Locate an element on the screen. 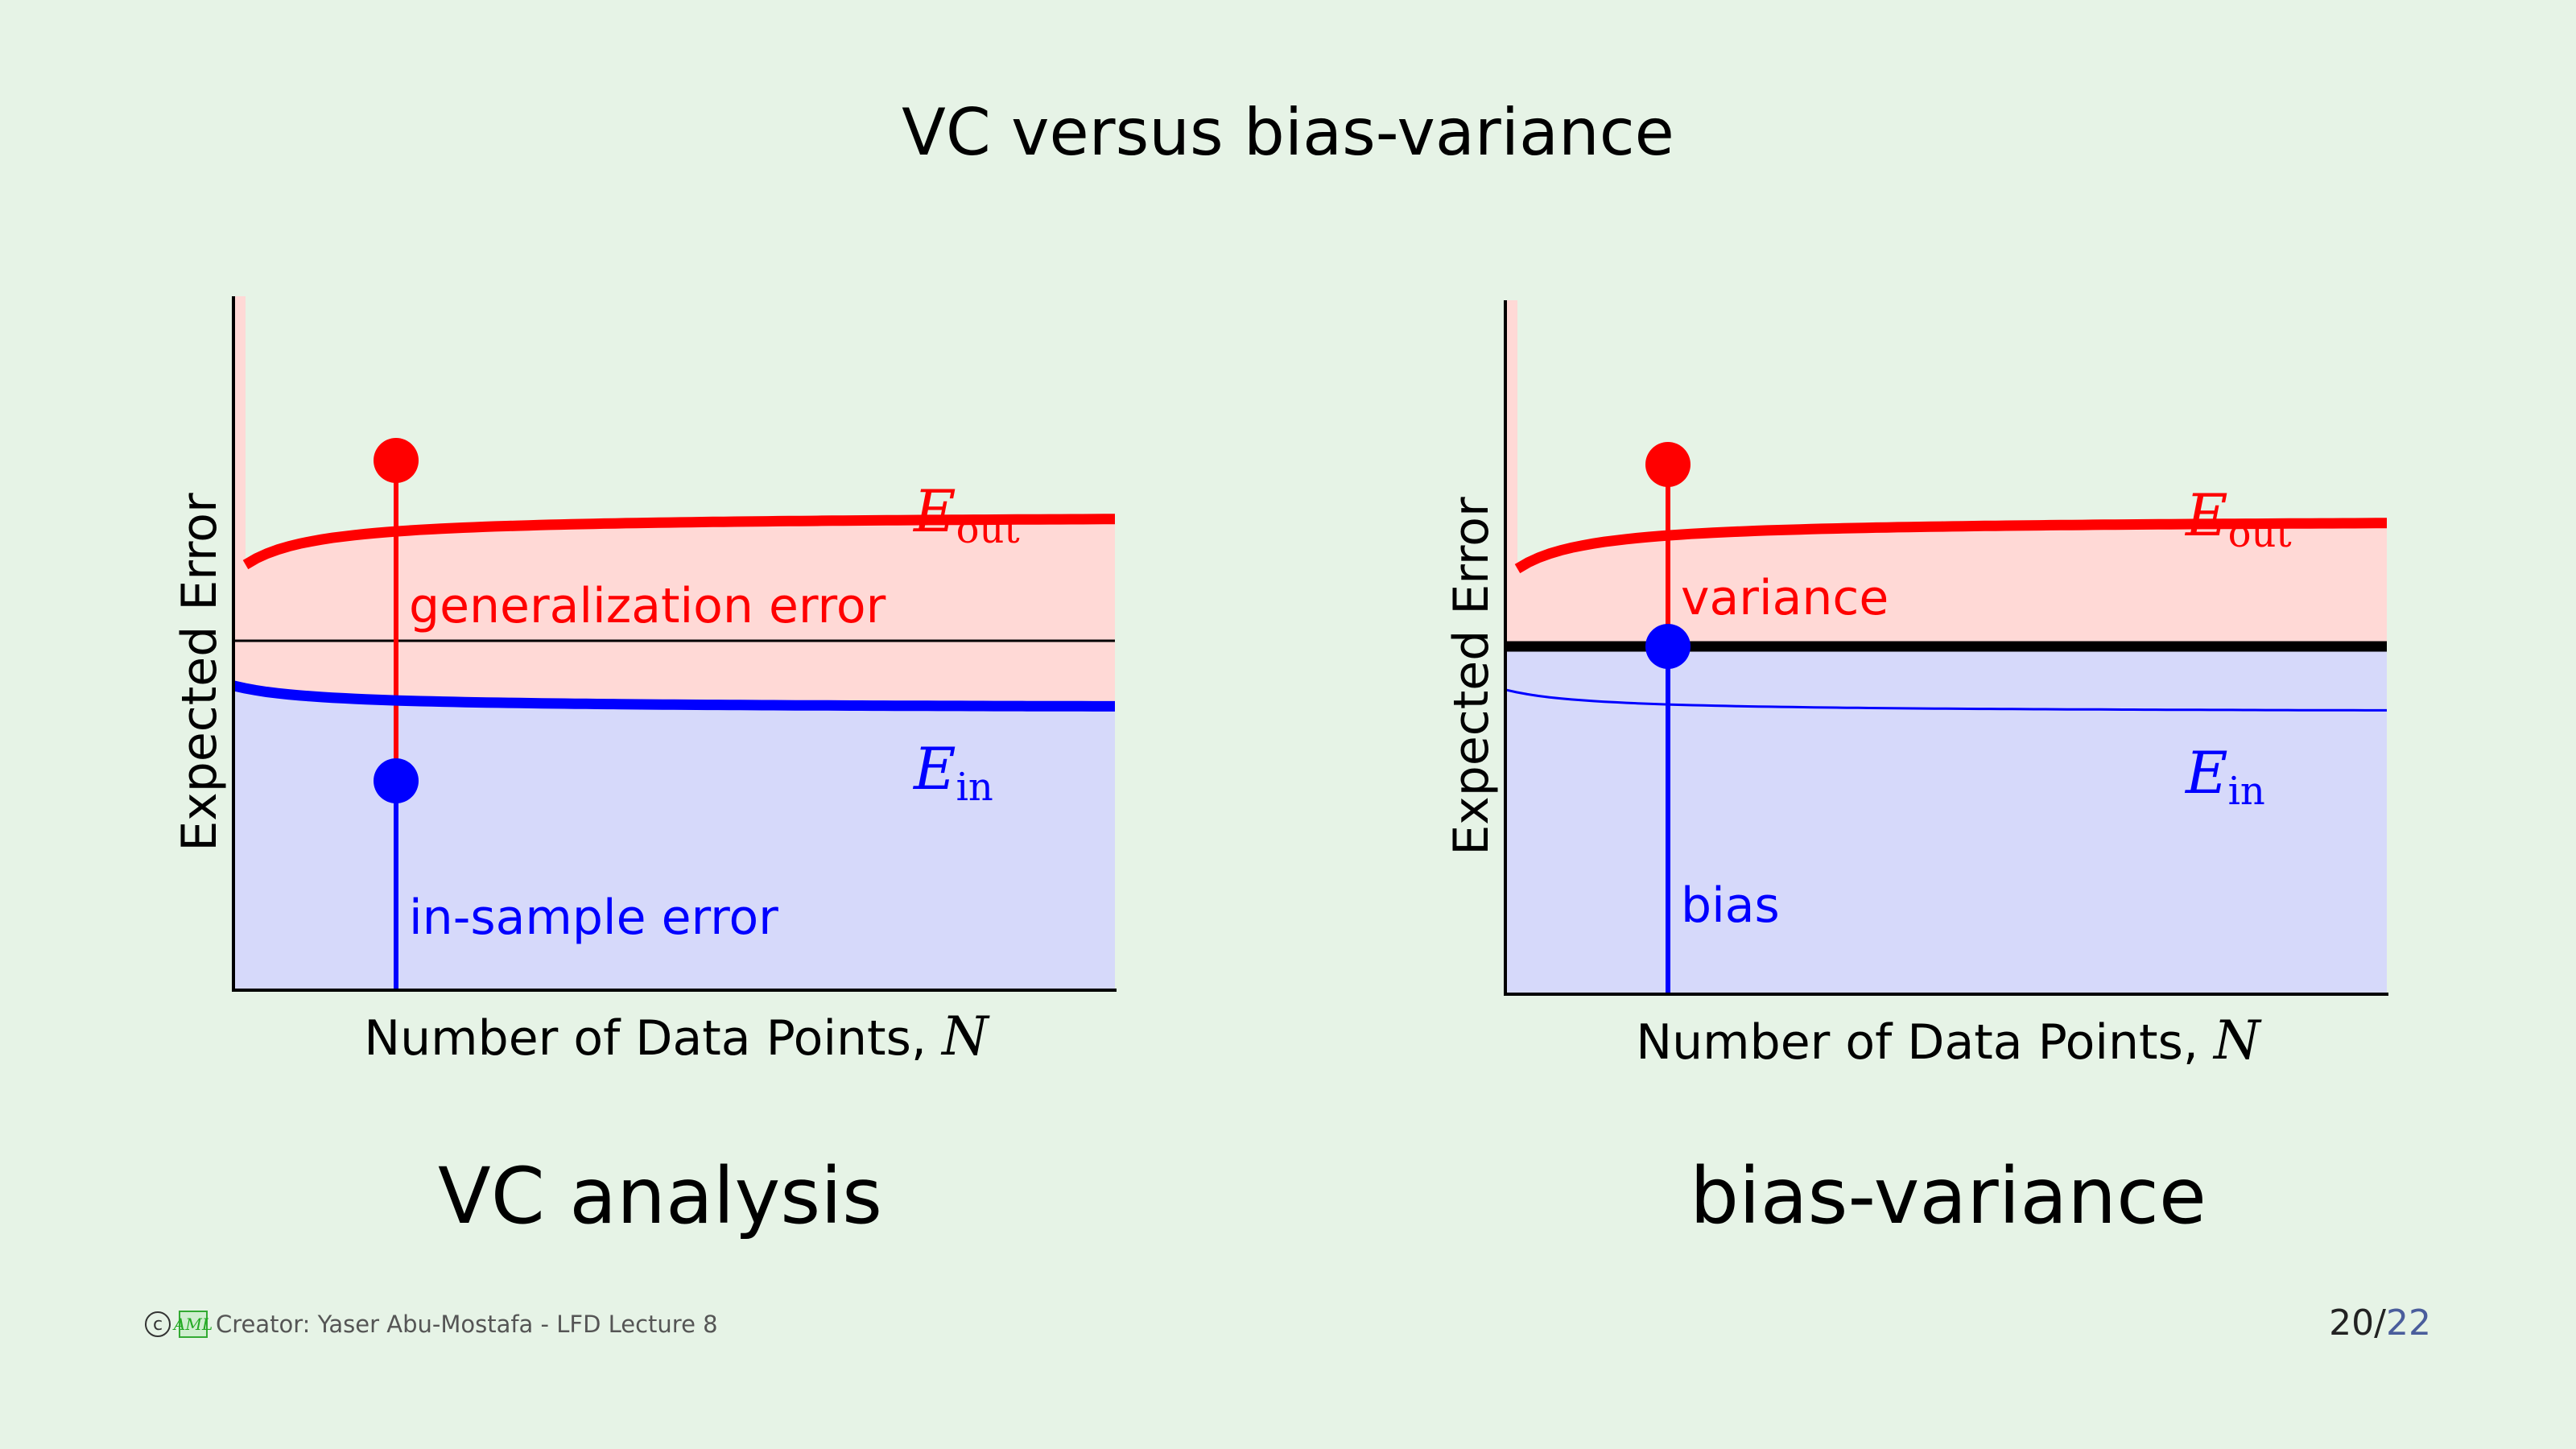 The width and height of the screenshot is (2576, 1449). current-page: 20 is located at coordinates (2352, 1323).